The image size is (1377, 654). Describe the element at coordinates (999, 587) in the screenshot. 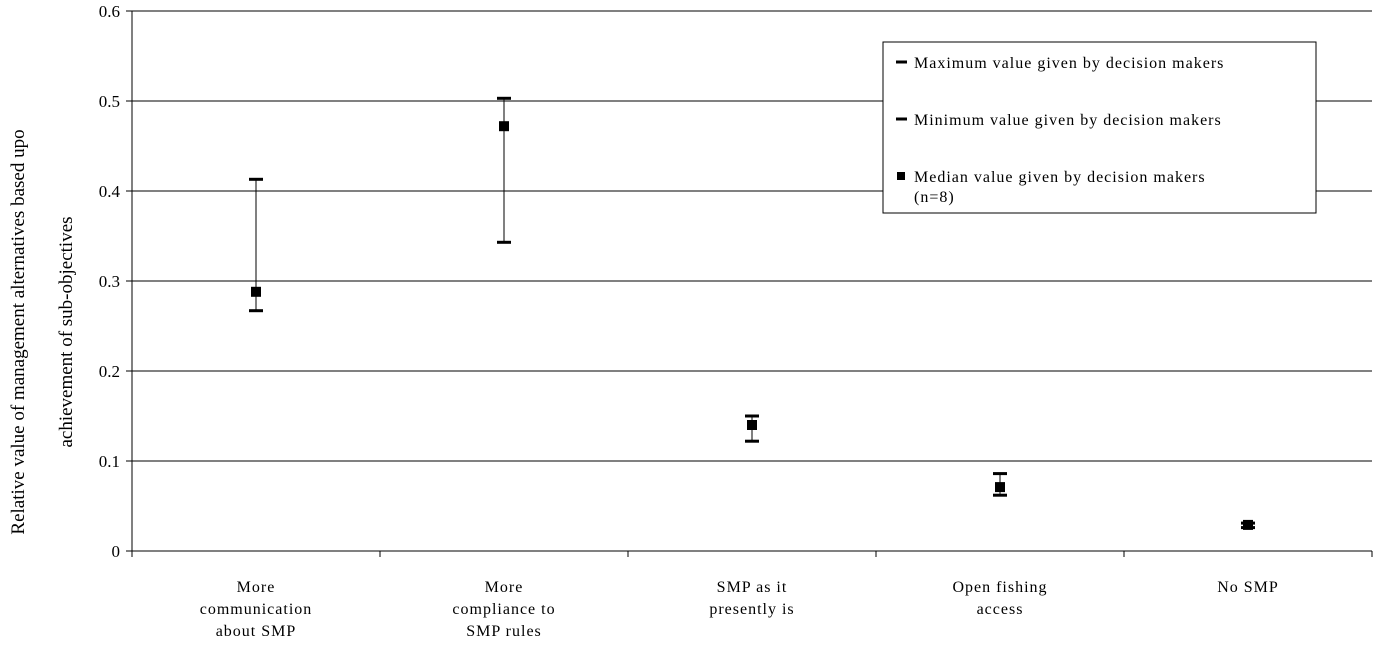

I see `x-tick-label: Open fishing` at that location.